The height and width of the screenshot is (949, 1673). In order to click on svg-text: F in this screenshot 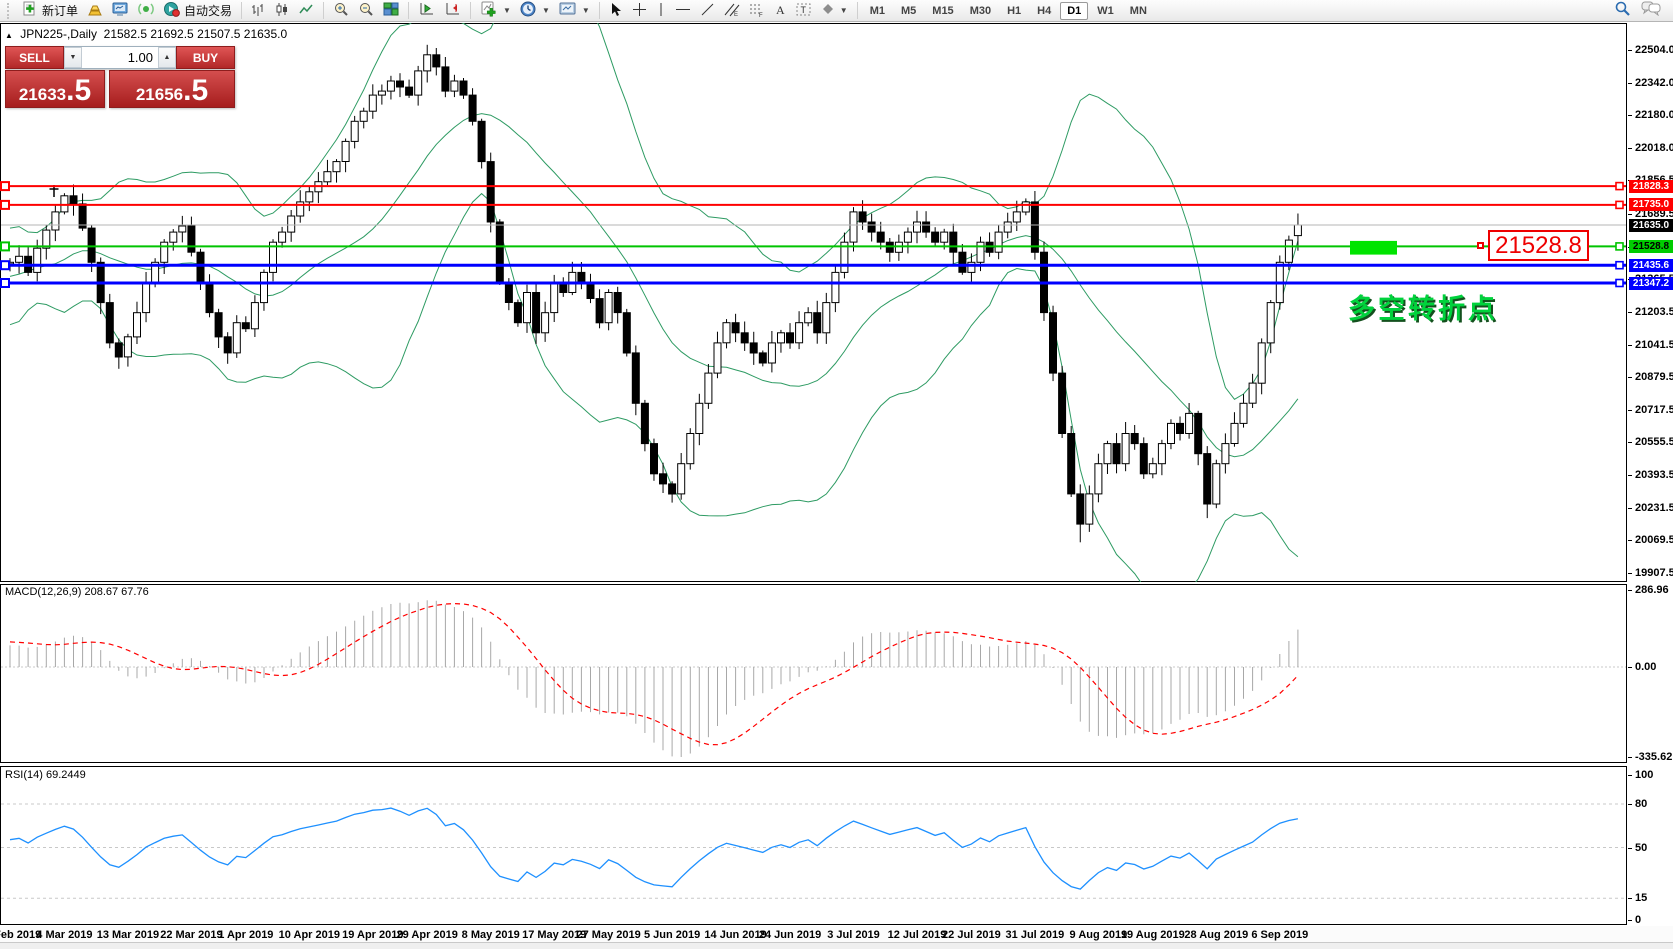, I will do `click(761, 15)`.